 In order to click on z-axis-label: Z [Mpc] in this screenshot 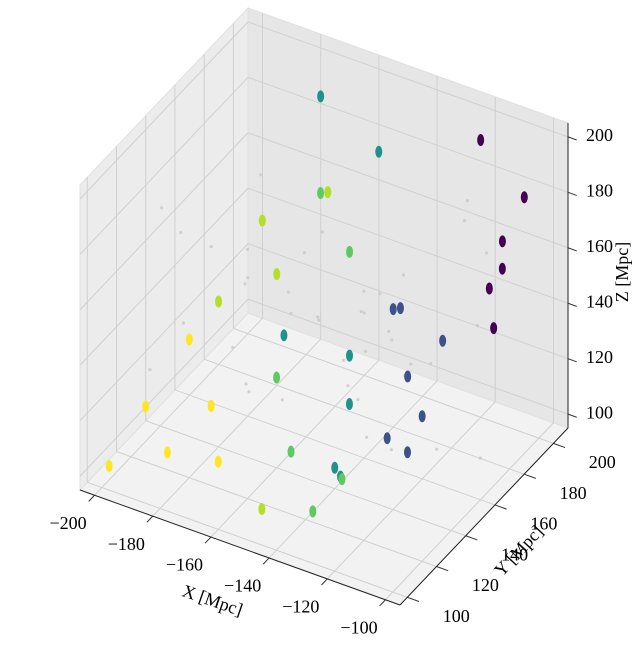, I will do `click(622, 272)`.